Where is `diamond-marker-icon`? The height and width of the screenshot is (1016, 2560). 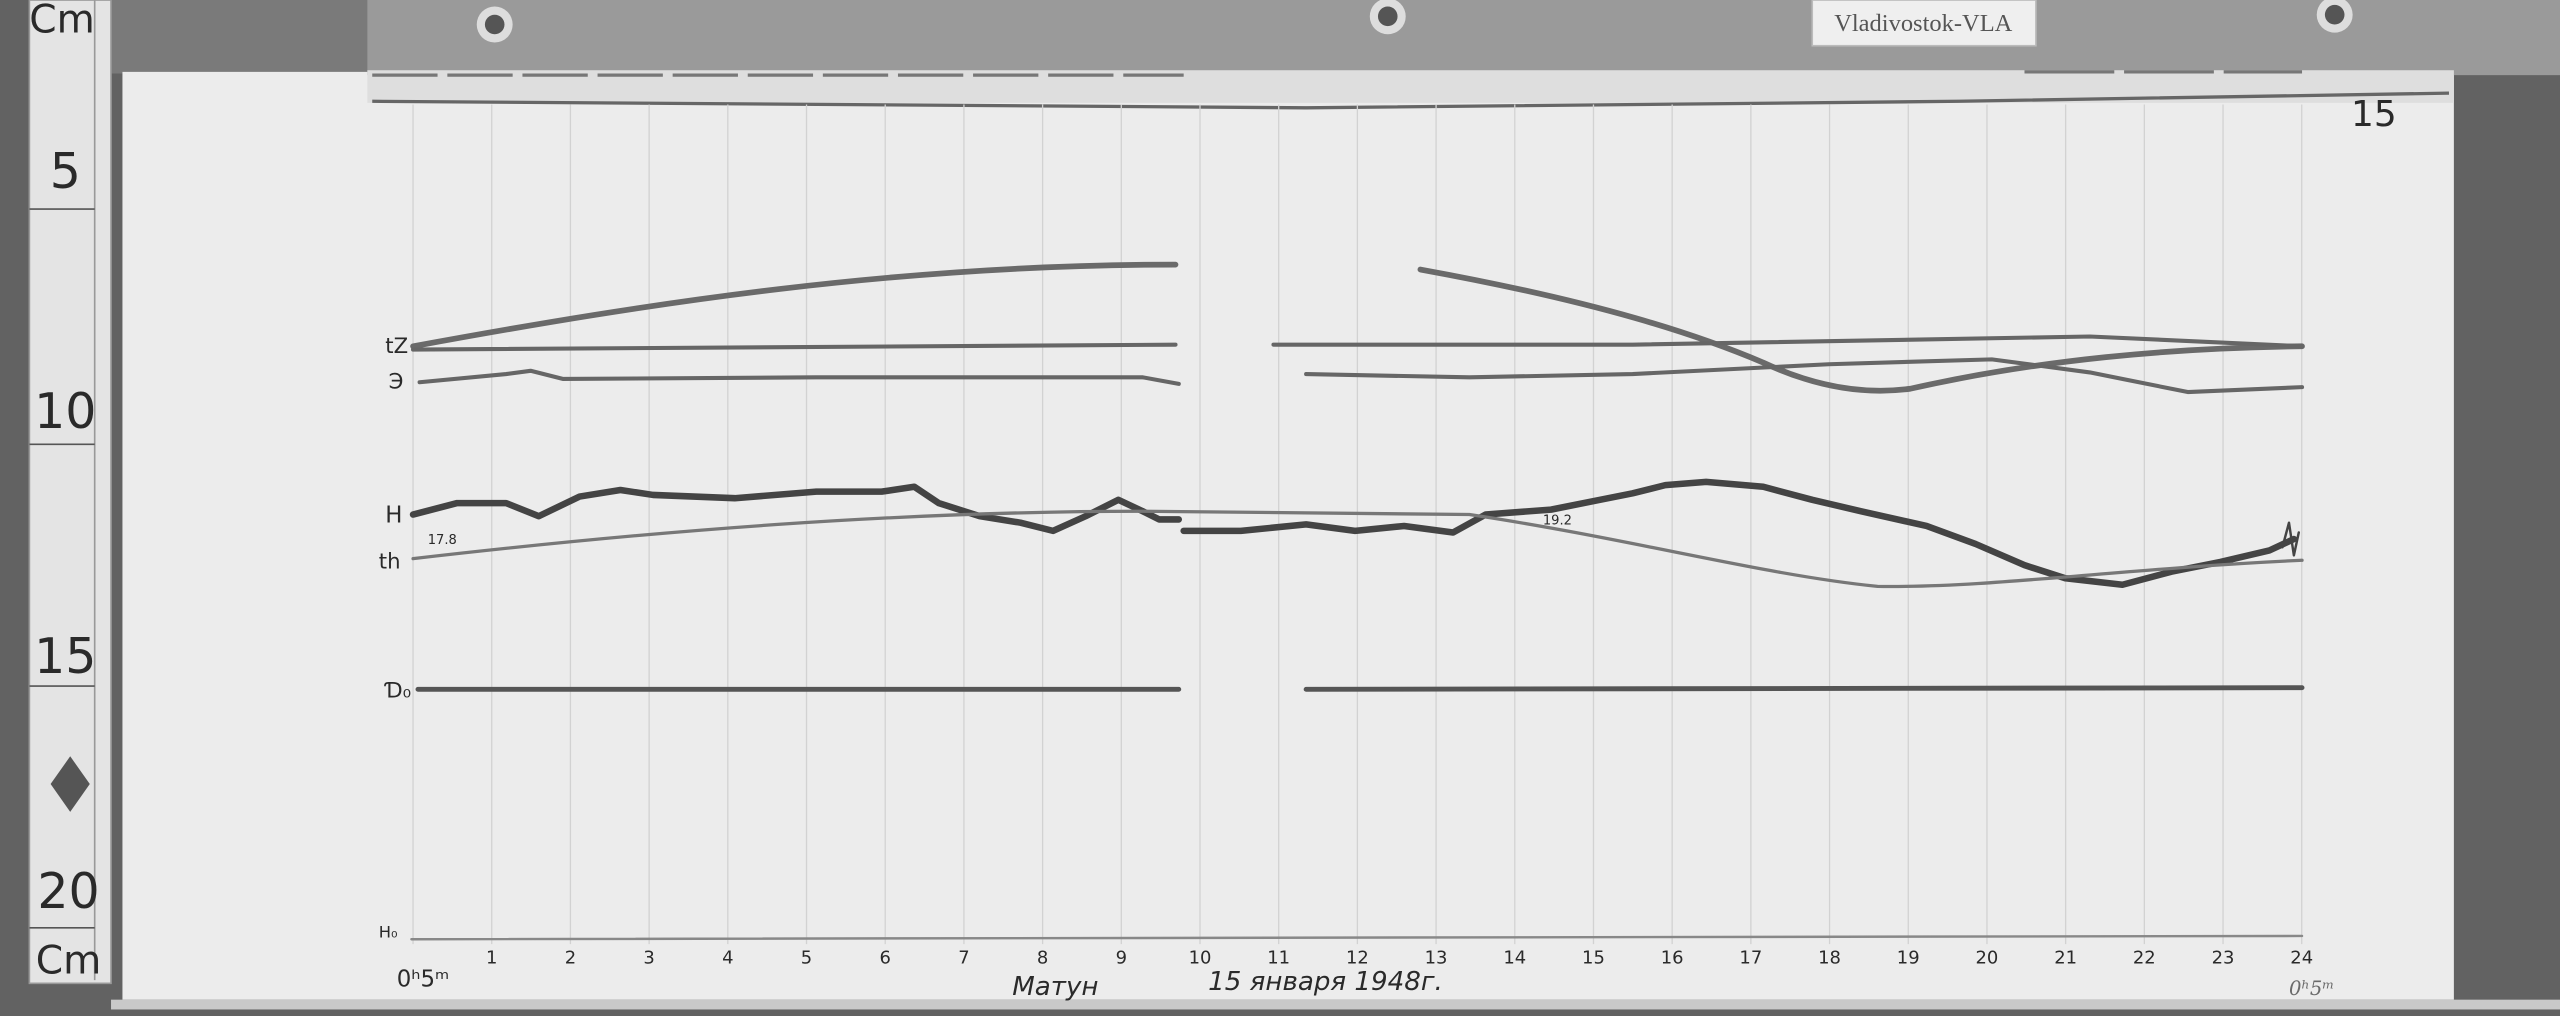 diamond-marker-icon is located at coordinates (70, 784).